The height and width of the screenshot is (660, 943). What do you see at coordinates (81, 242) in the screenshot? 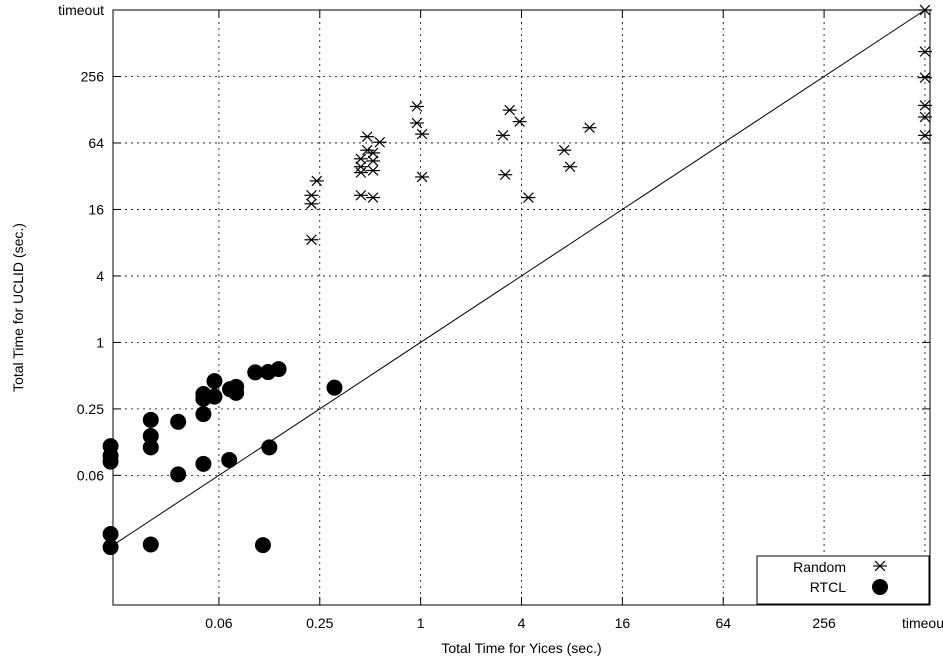
I see `y-tick-labels: 0.06 0.25 1 4 16 64 256 timeout` at bounding box center [81, 242].